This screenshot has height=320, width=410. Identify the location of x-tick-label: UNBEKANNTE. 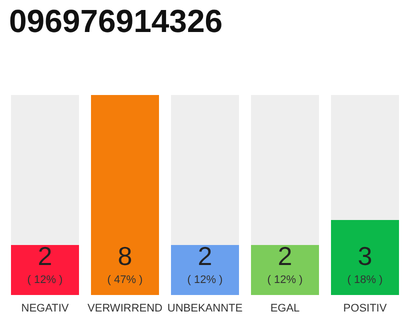
(205, 308).